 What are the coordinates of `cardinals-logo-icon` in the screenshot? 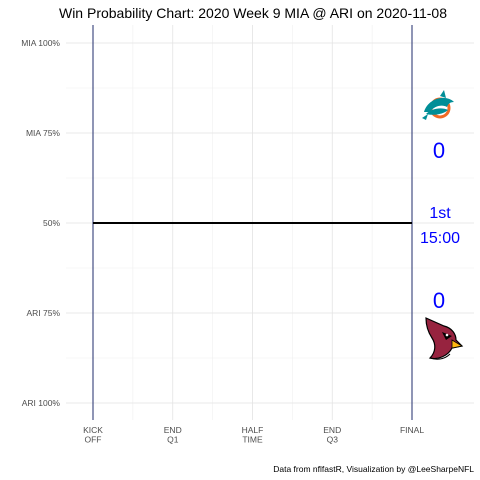 It's located at (444, 338).